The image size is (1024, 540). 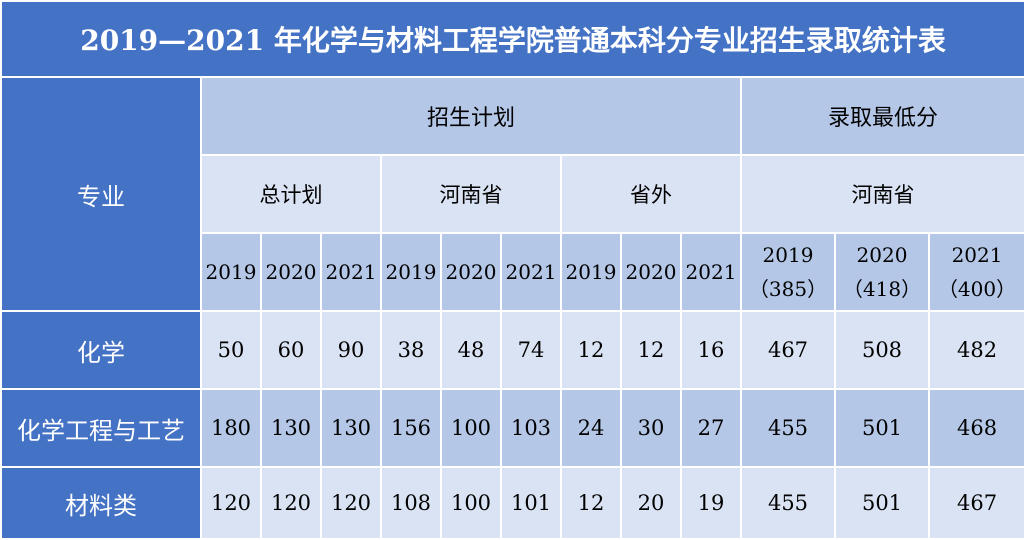 I want to click on data-cell: 20, so click(x=651, y=503).